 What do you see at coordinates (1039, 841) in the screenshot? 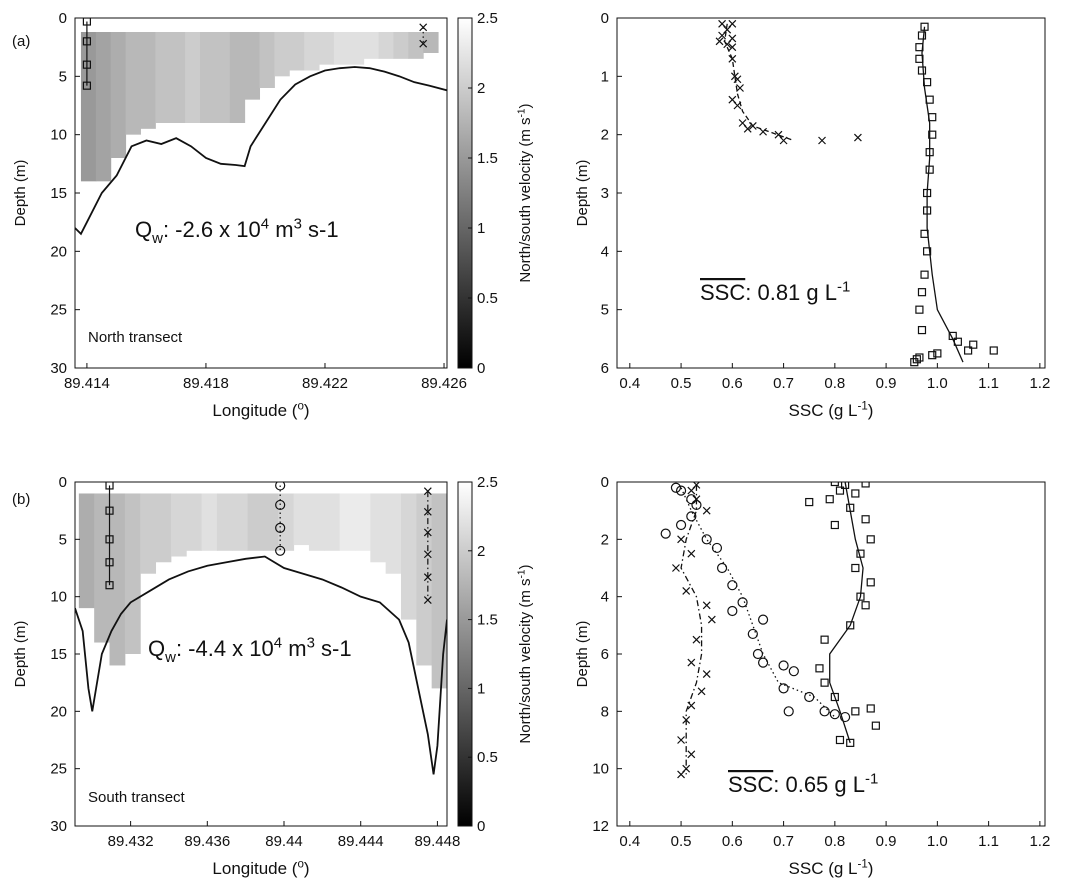
I see `x-tick-label: 1.2` at bounding box center [1039, 841].